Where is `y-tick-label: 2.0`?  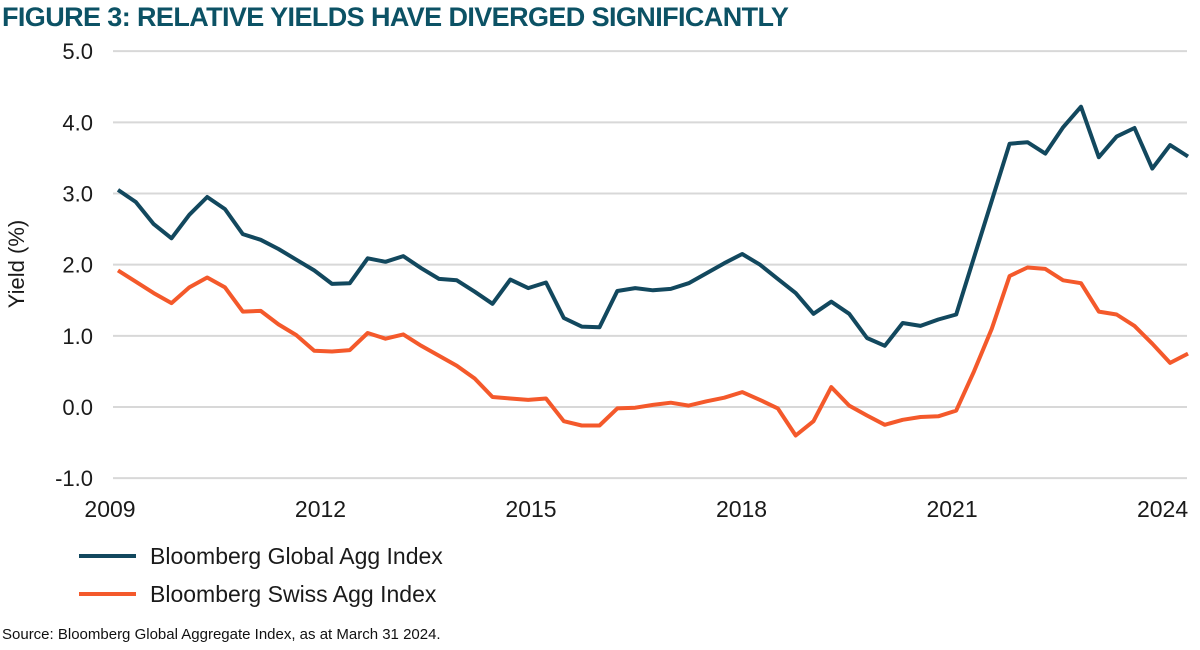 y-tick-label: 2.0 is located at coordinates (77, 265).